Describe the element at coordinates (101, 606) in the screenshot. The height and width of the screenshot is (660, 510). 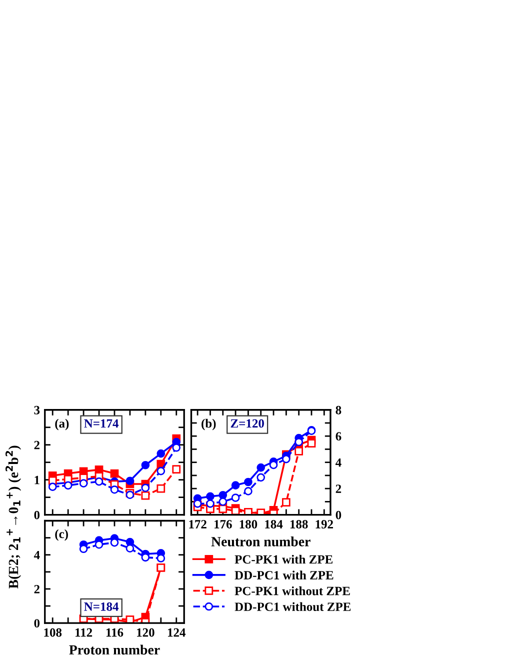
I see `annotation: N=184` at that location.